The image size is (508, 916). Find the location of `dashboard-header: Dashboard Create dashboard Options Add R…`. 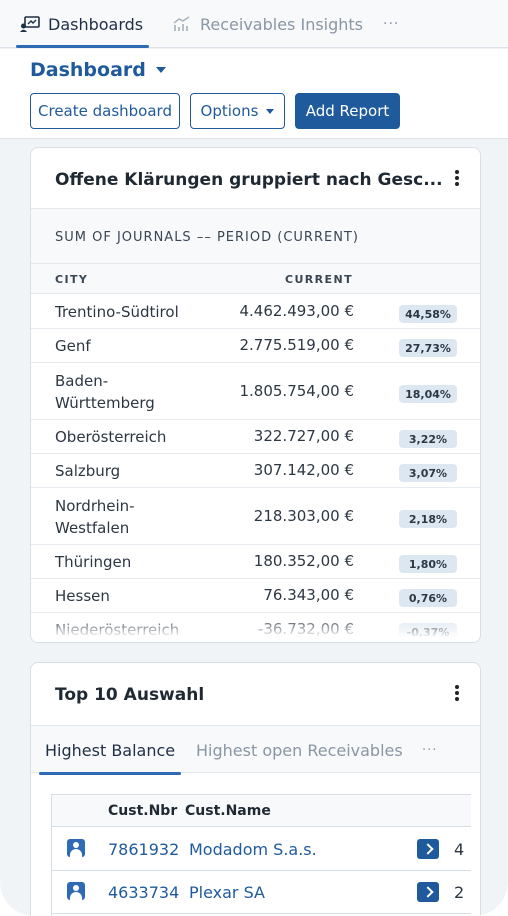

dashboard-header: Dashboard Create dashboard Options Add R… is located at coordinates (254, 94).